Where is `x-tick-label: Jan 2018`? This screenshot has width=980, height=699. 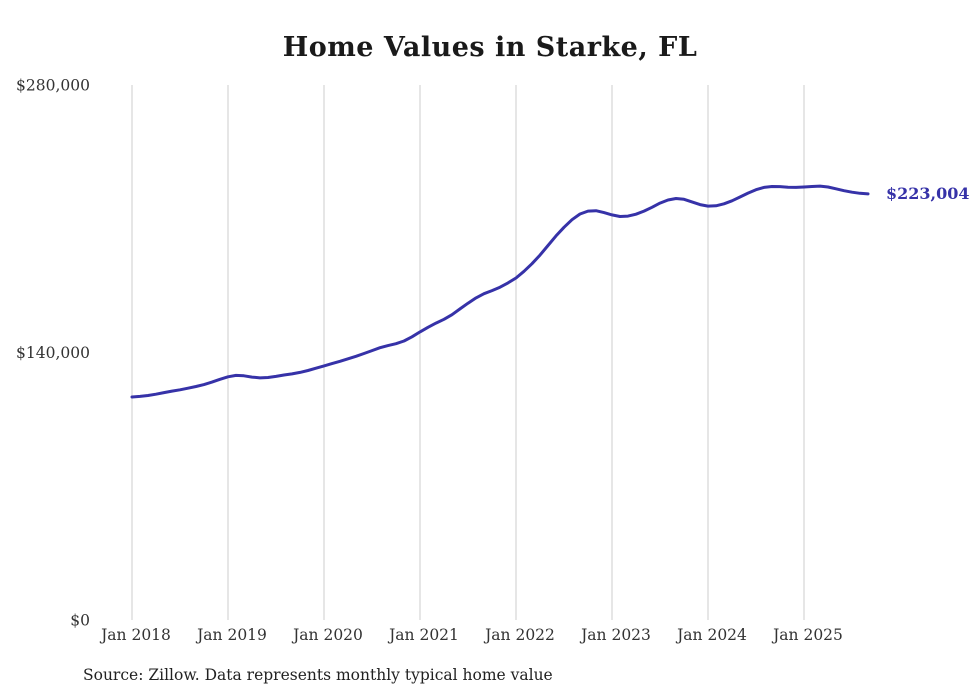
x-tick-label: Jan 2018 is located at coordinates (135, 635).